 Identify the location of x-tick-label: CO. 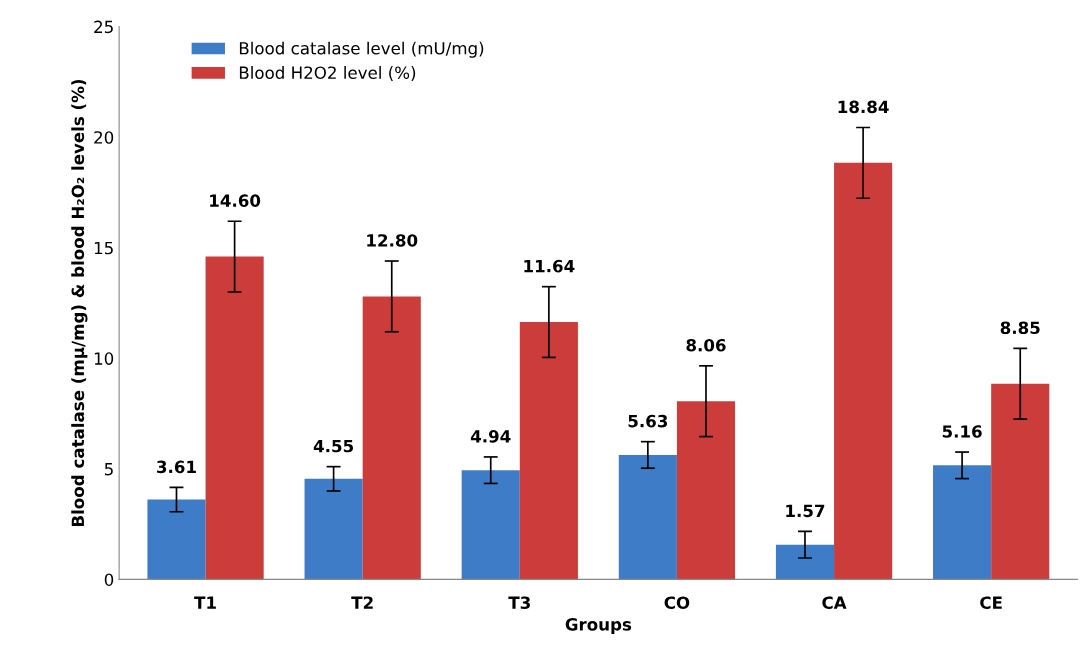
(677, 602).